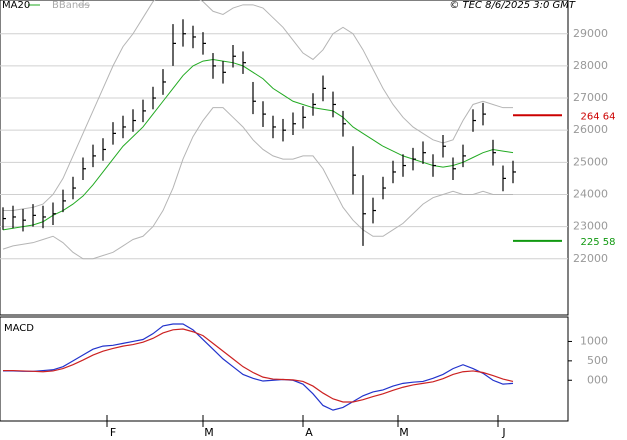 This screenshot has height=440, width=627. I want to click on y-tick-label: 000, so click(597, 379).